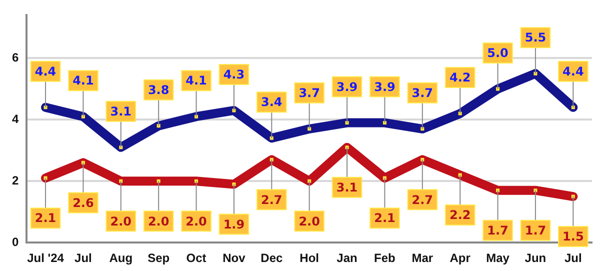 This screenshot has width=600, height=271. I want to click on data-label: 3.8, so click(159, 89).